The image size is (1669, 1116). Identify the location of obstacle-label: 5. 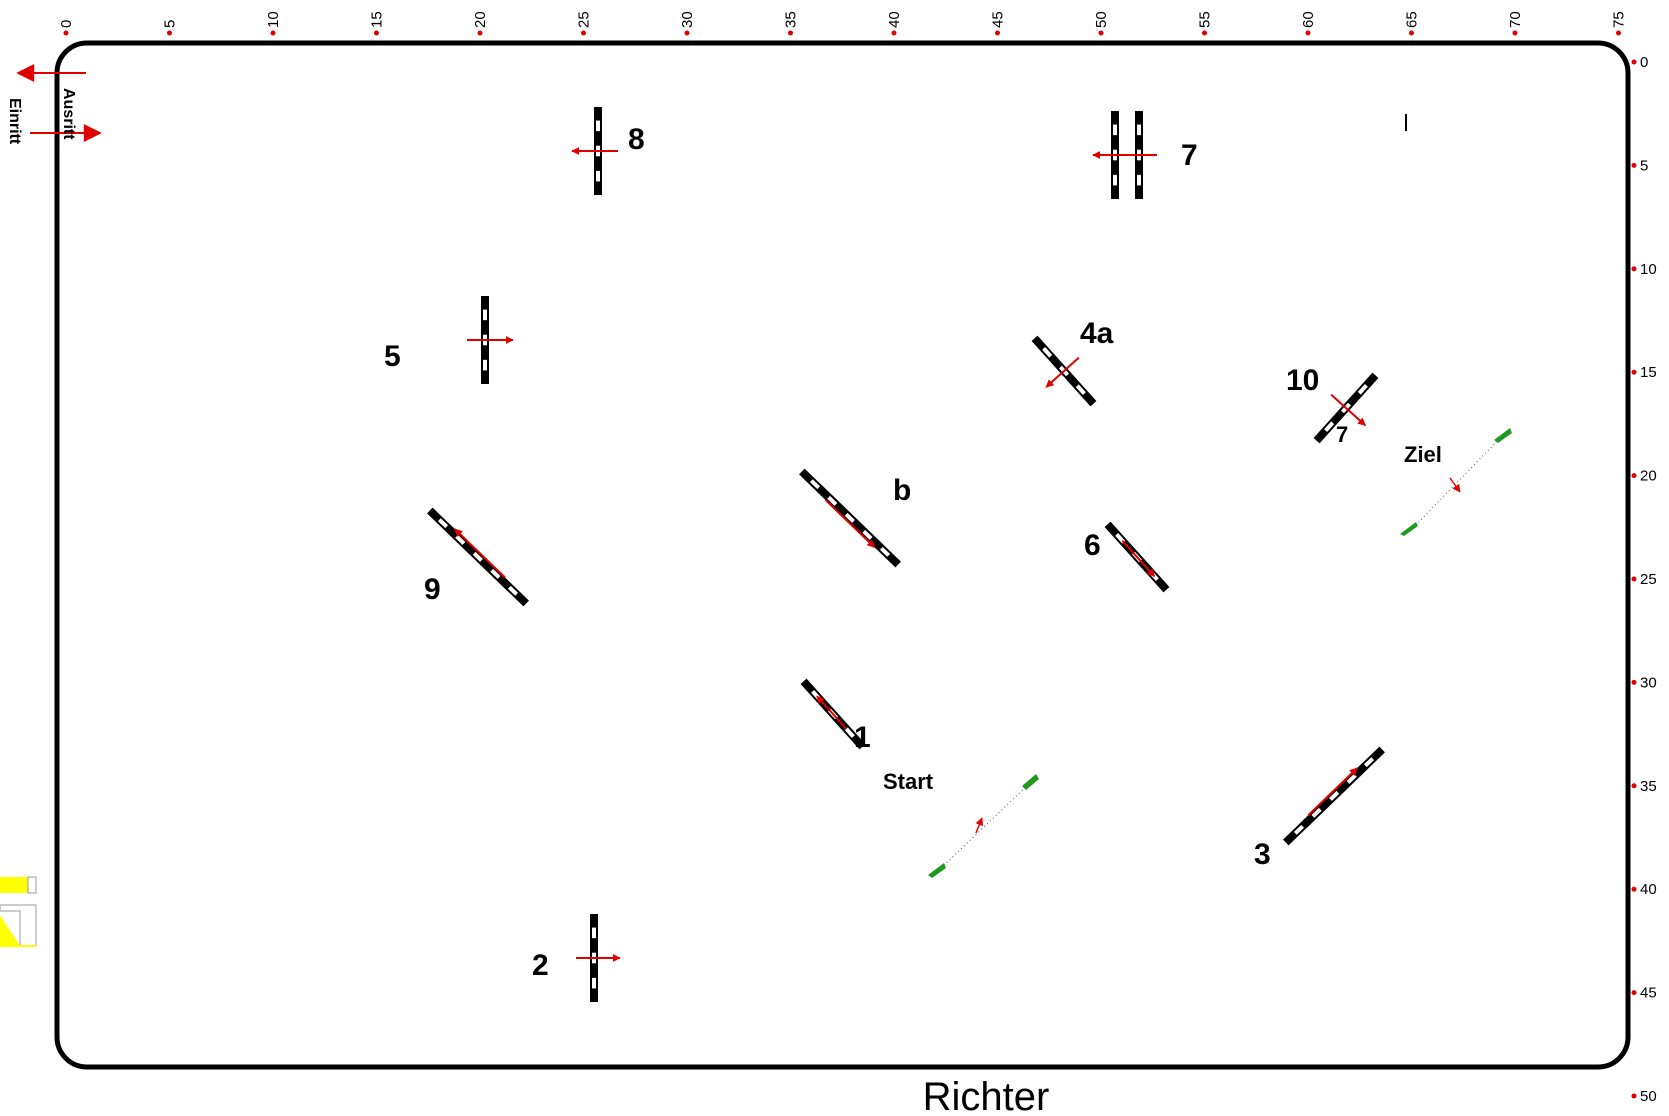
(392, 356).